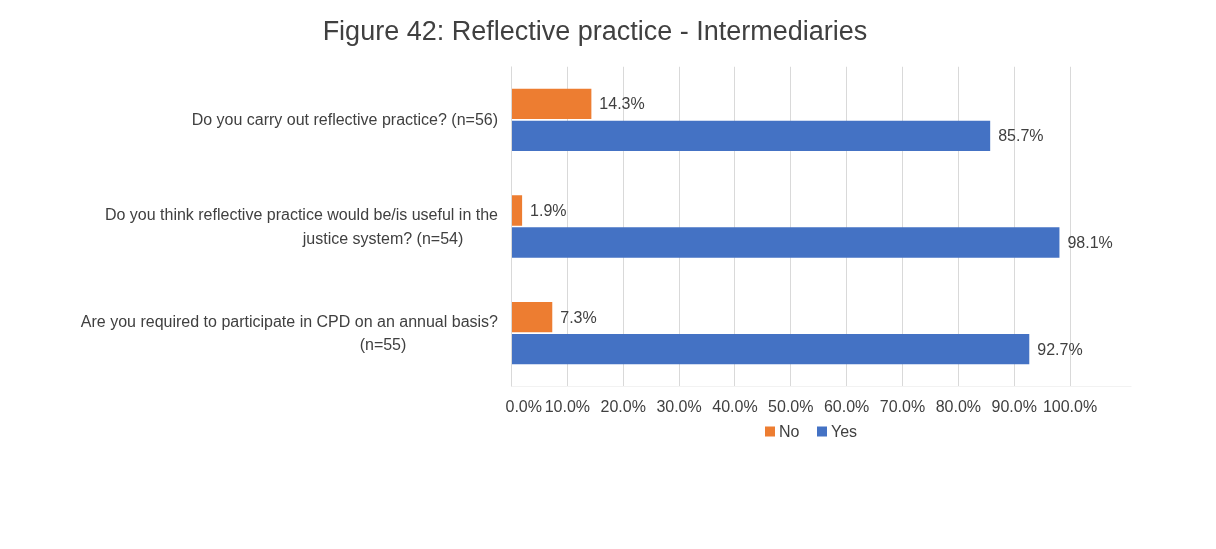 The height and width of the screenshot is (549, 1216). Describe the element at coordinates (595, 31) in the screenshot. I see `chart-title: Figure 42: Reflective practice - Intermediaries` at that location.